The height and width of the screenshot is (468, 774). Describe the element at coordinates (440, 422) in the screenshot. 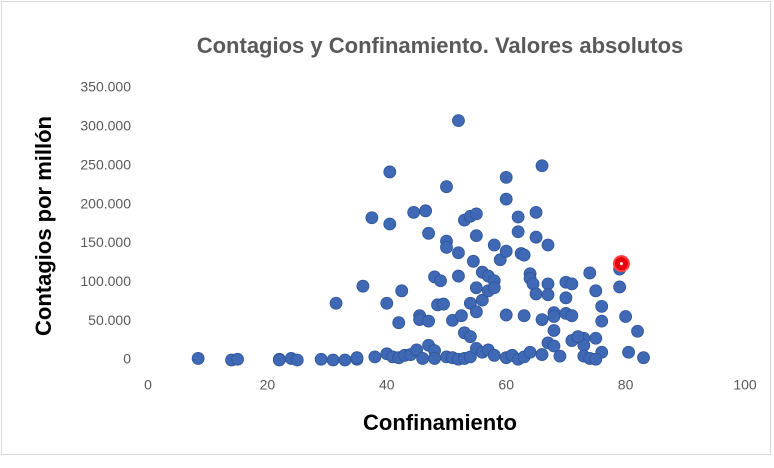

I see `x-axis-title: Confinamiento` at that location.